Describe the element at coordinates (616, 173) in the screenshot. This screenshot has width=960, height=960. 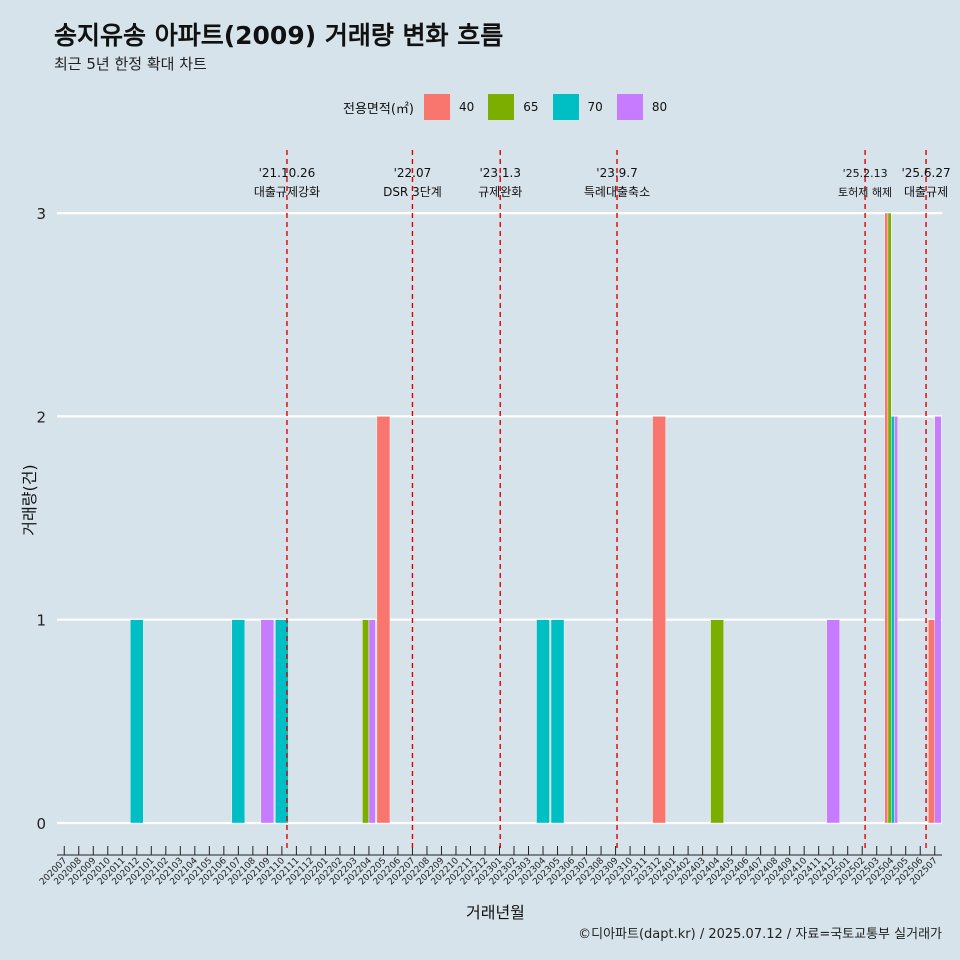
I see `event-date-label: '23.9.7` at that location.